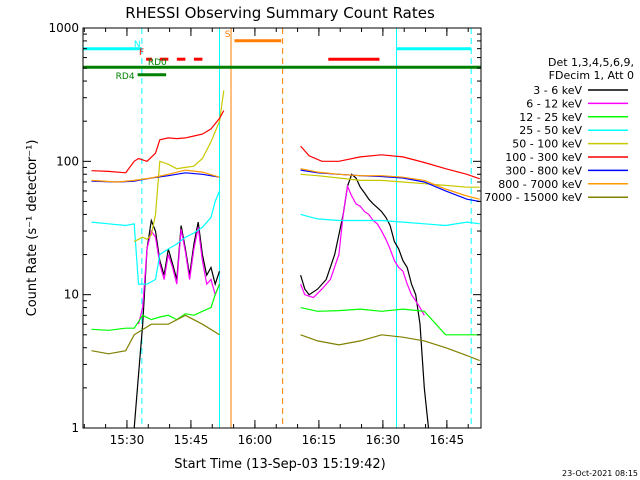 The height and width of the screenshot is (480, 640). I want to click on legend-label-8: 7000 - 15000 keV, so click(533, 197).